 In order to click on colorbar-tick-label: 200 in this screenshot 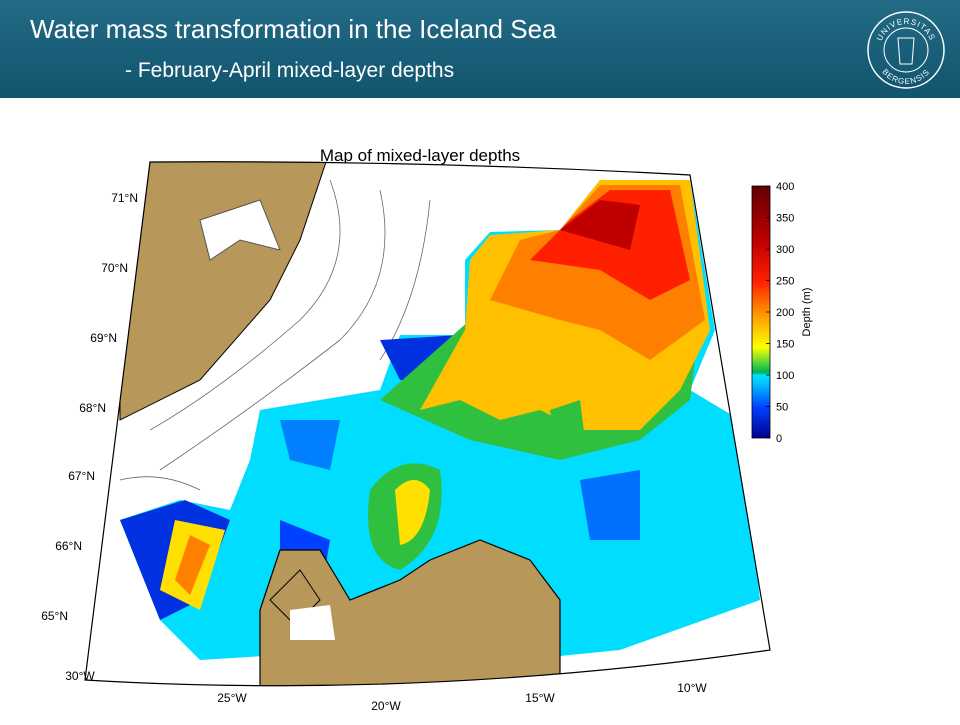, I will do `click(785, 313)`.